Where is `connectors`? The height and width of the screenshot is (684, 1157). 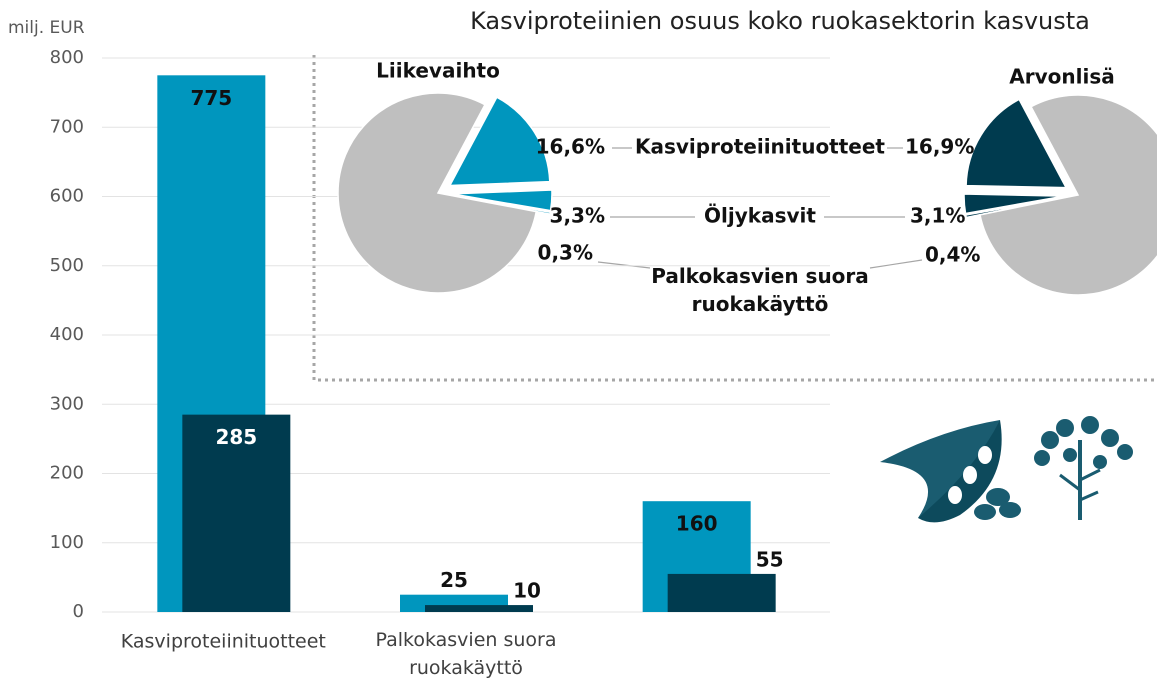
connectors is located at coordinates (760, 208).